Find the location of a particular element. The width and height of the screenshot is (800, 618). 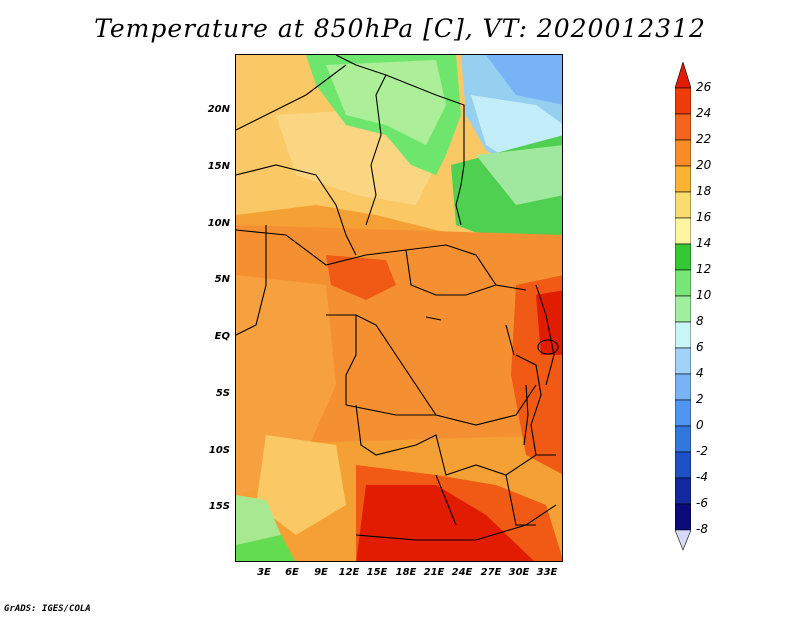

west-orange-region is located at coordinates (286, 385).